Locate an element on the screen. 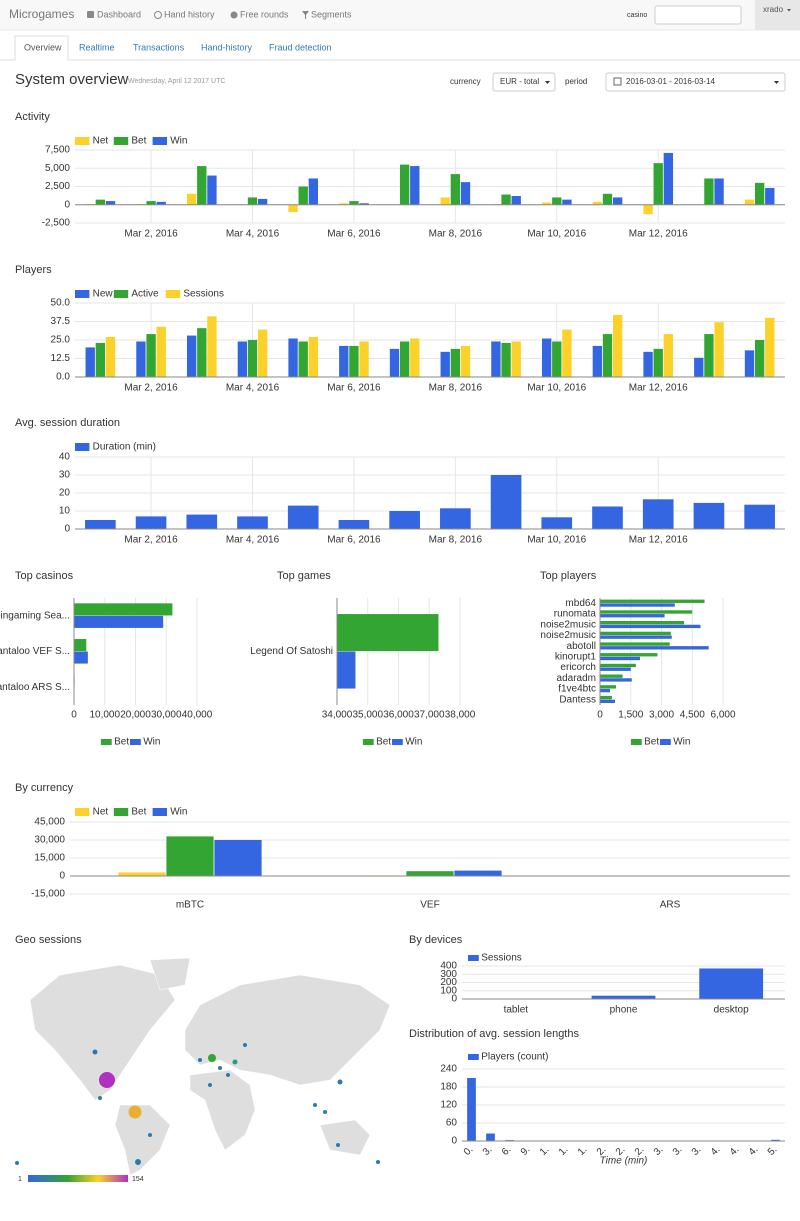 Image resolution: width=800 pixels, height=1221 pixels. world-map is located at coordinates (210, 1066).